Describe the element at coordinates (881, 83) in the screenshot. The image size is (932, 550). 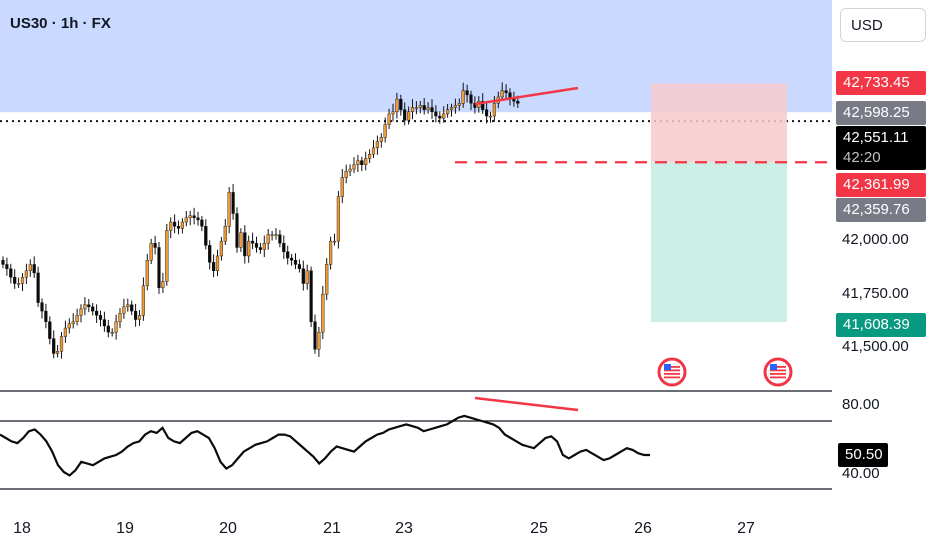
I see `price-label-target: 42,733.45` at that location.